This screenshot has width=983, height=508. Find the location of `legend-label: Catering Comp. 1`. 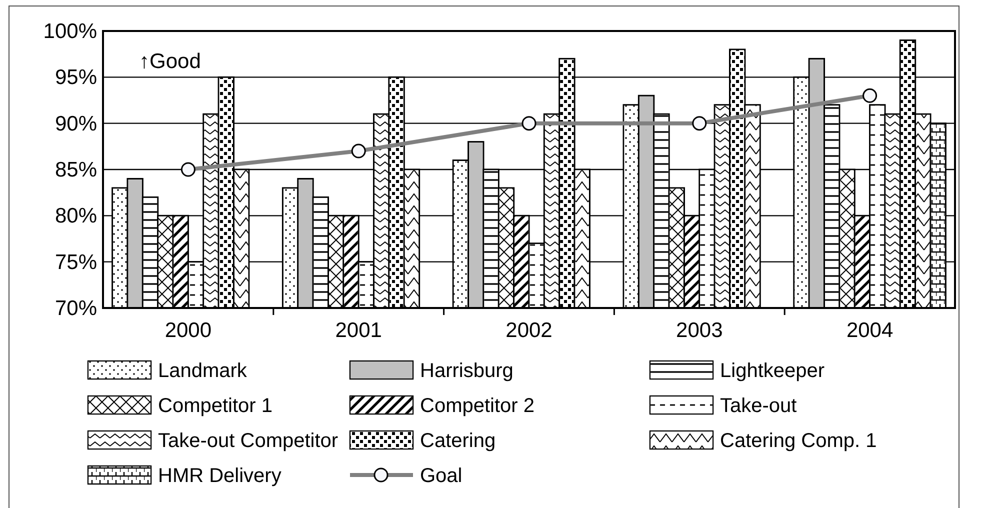

legend-label: Catering Comp. 1 is located at coordinates (798, 441).